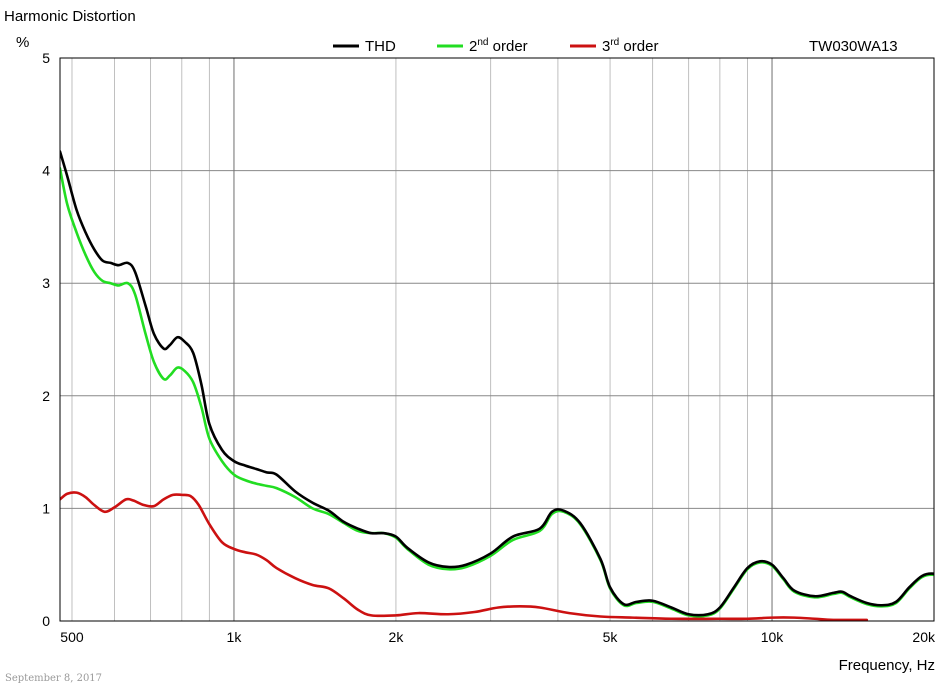 The width and height of the screenshot is (950, 688). Describe the element at coordinates (46, 508) in the screenshot. I see `y-tick-label: 1` at that location.